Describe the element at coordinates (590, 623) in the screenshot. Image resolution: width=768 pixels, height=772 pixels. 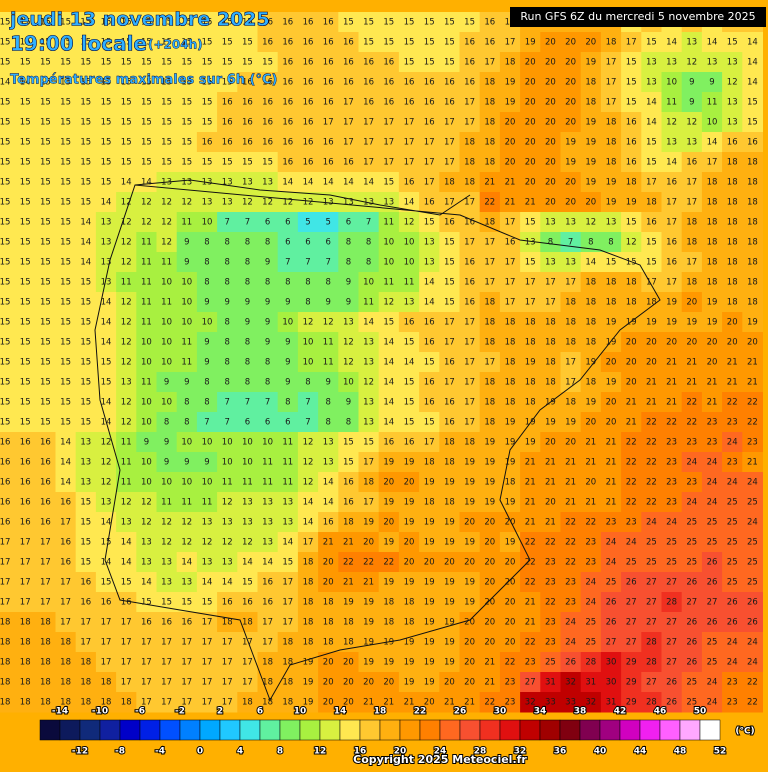
I see `cell-value: 25` at that location.